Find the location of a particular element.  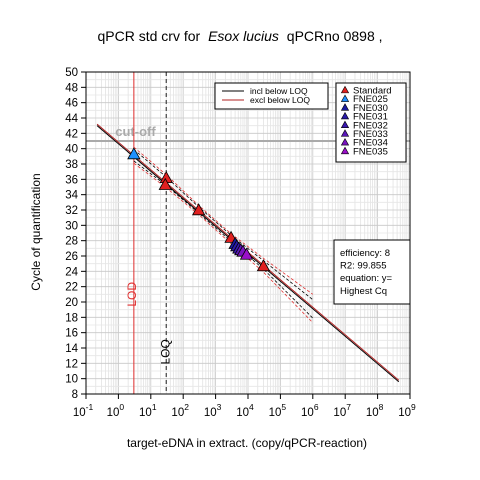

cutoff-label: cut-off is located at coordinates (135, 131).